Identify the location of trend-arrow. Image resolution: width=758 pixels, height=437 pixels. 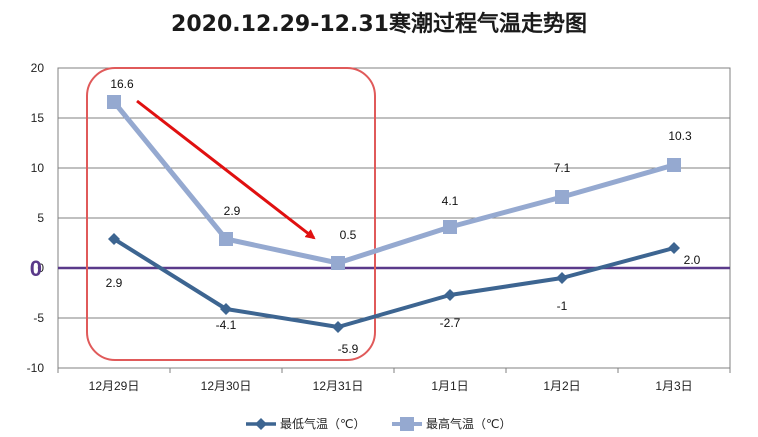
(226, 169).